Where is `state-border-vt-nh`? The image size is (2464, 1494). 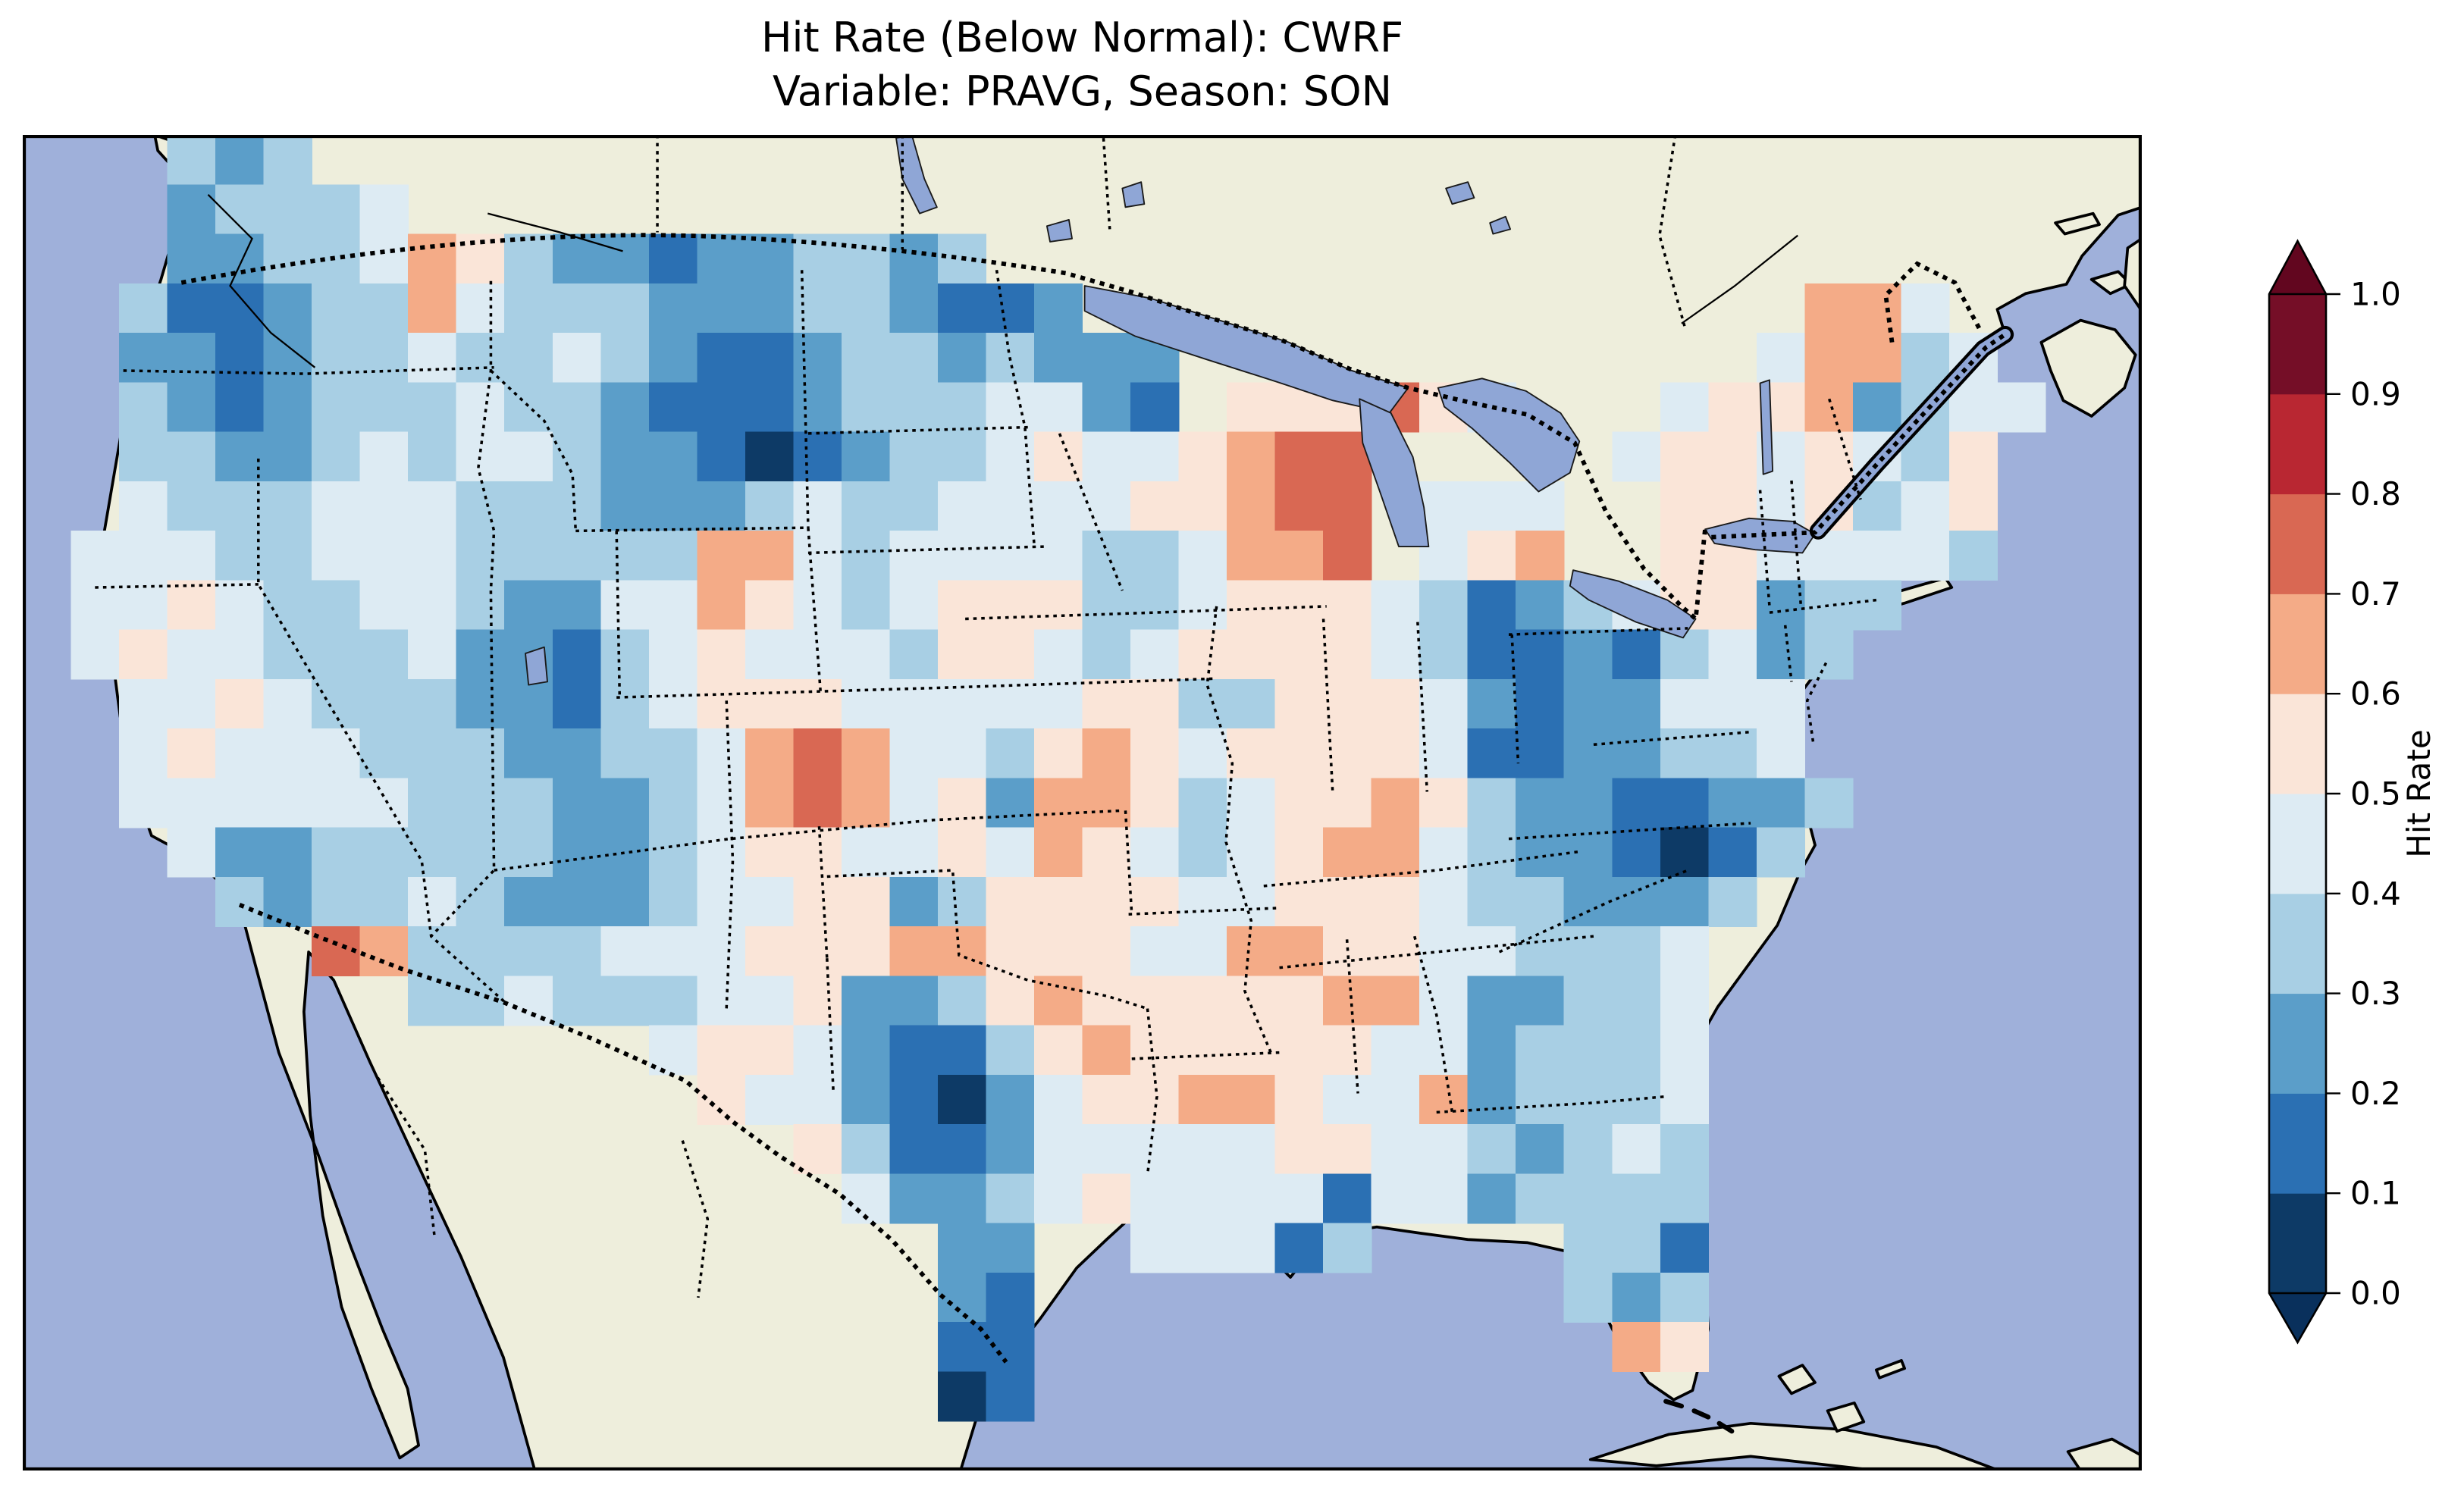 state-border-vt-nh is located at coordinates (1796, 543).